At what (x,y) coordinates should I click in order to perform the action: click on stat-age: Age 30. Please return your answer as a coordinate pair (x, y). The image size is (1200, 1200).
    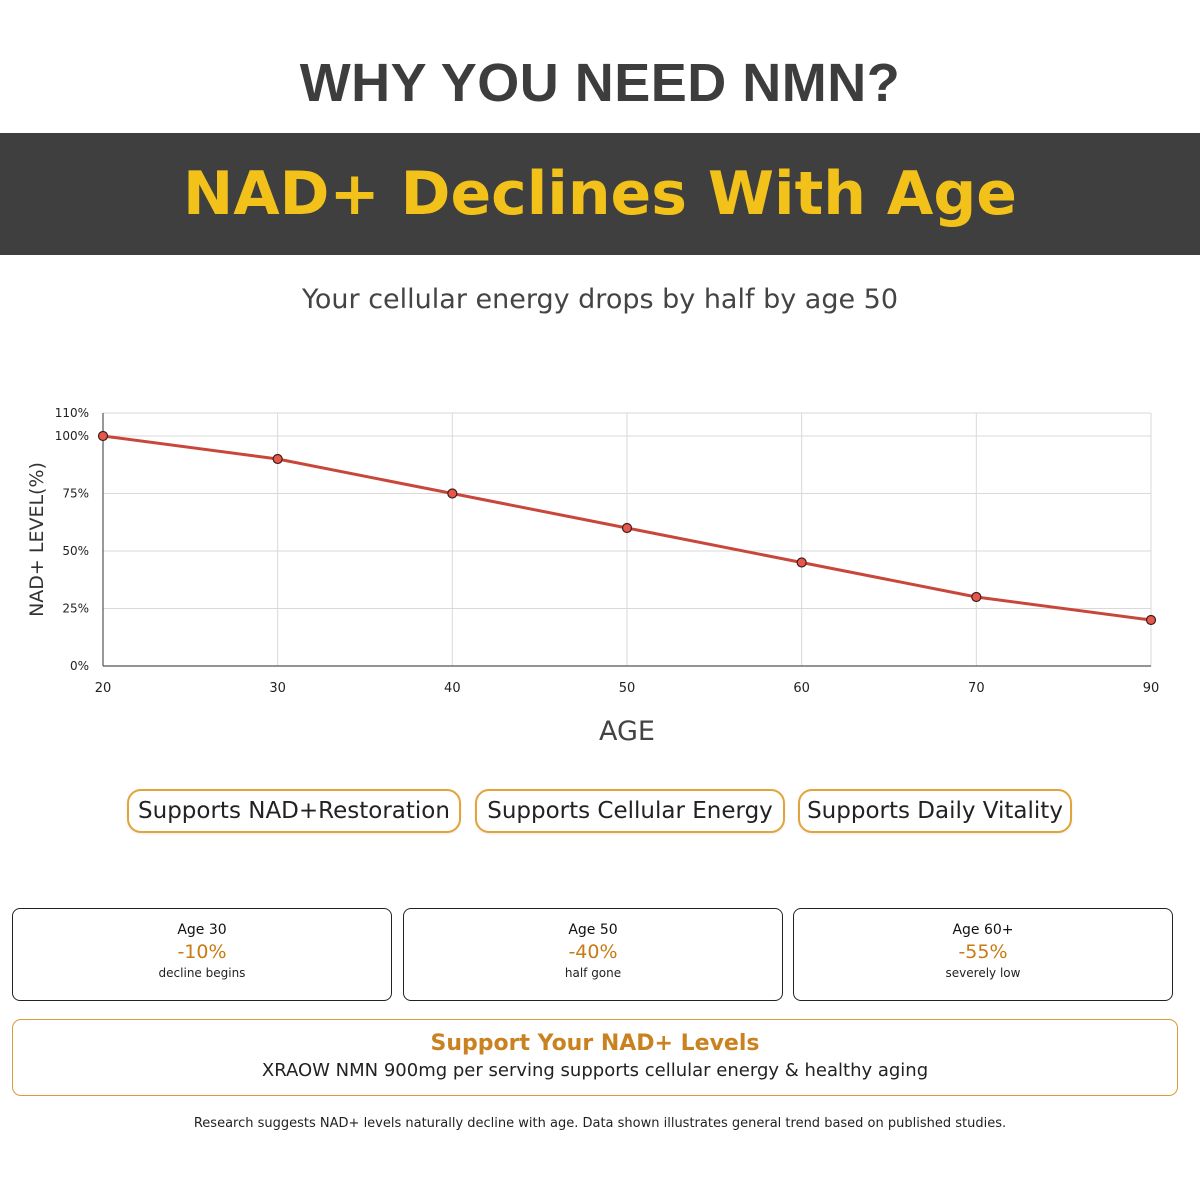
    Looking at the image, I should click on (202, 930).